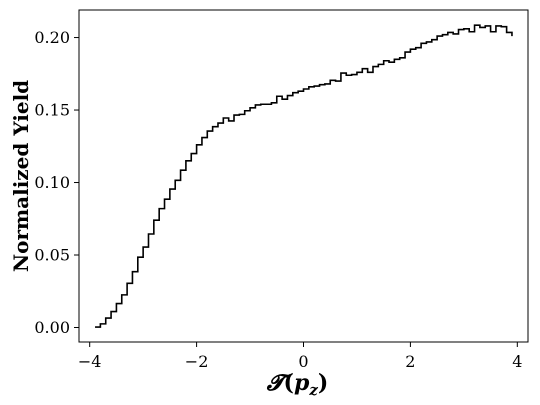  What do you see at coordinates (517, 361) in the screenshot?
I see `x-tick-label: 4` at bounding box center [517, 361].